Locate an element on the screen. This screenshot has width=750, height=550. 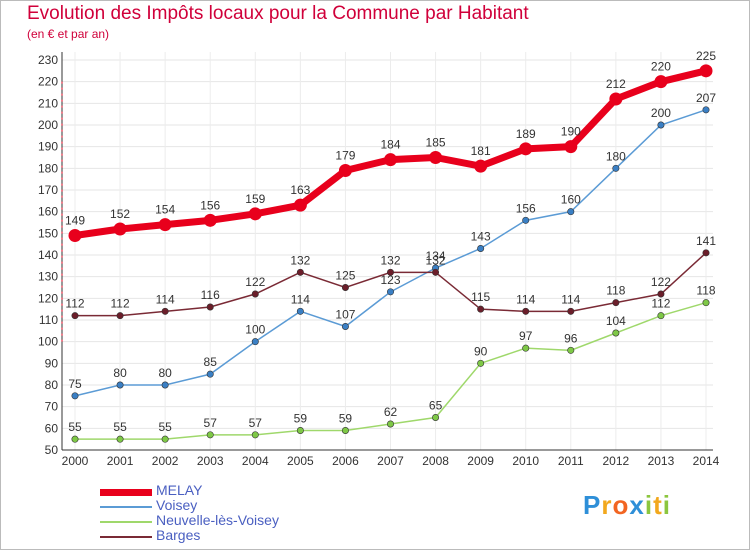
data-label-melay: 190 is located at coordinates (571, 132).